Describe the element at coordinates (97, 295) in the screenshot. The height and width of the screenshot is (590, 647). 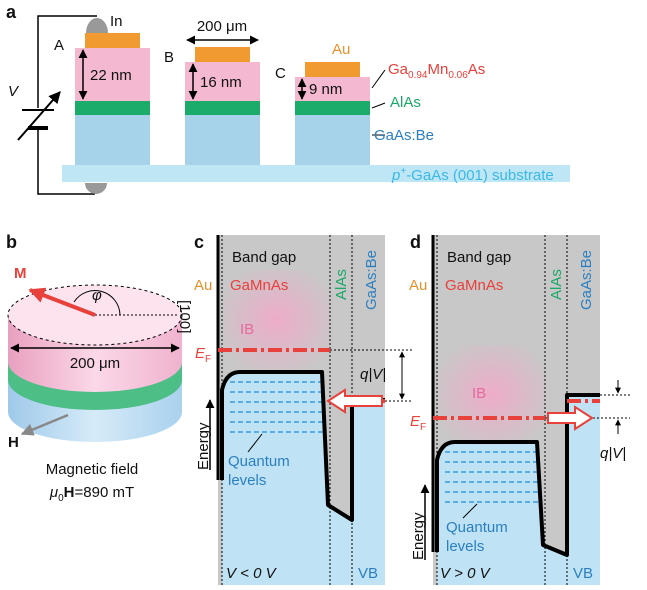
I see `angle-label: φ` at that location.